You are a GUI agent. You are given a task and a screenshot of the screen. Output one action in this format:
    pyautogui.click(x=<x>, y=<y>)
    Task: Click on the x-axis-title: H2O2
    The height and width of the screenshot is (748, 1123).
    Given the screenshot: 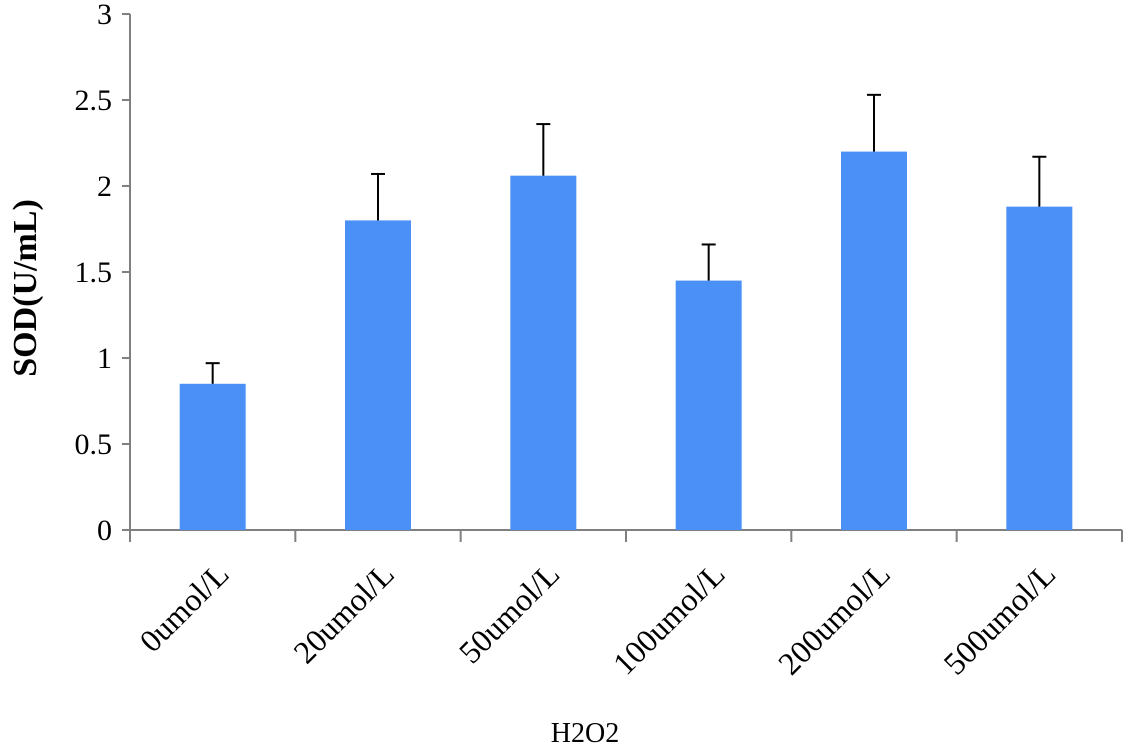 What is the action you would take?
    pyautogui.click(x=585, y=733)
    